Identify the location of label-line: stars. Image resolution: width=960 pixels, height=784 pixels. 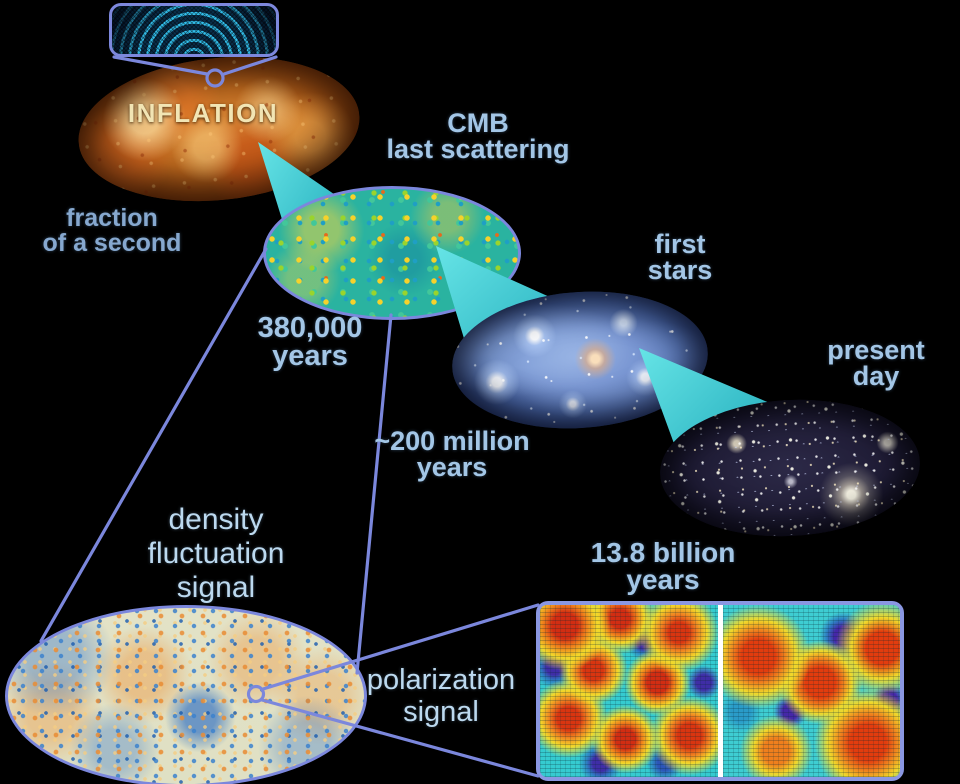
(680, 270).